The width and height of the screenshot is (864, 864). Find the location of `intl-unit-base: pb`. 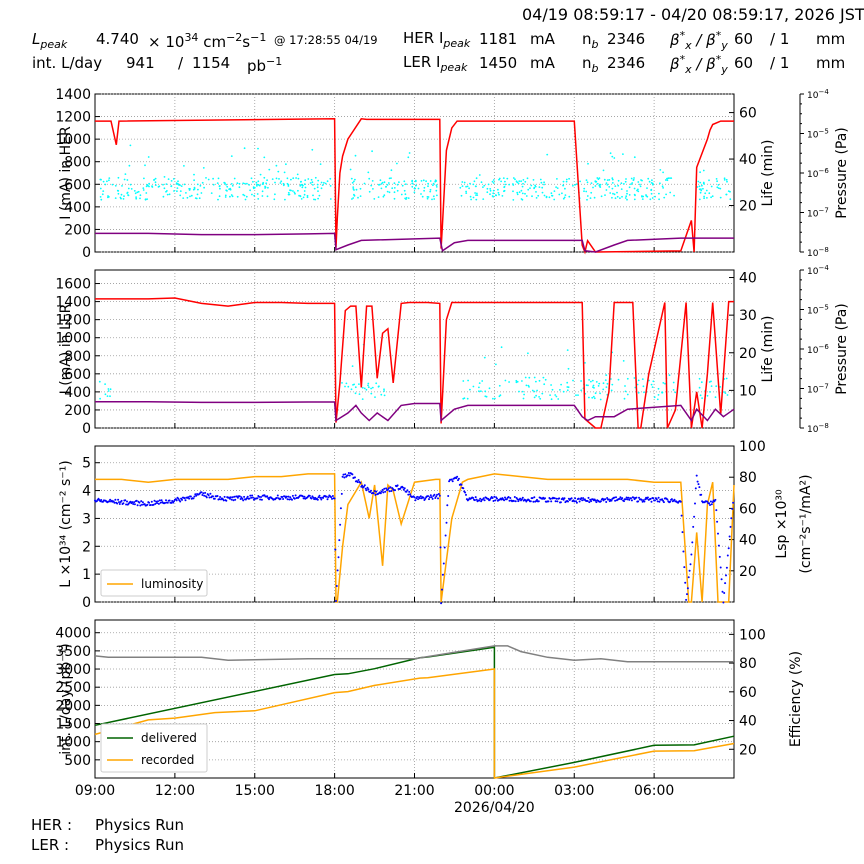

intl-unit-base: pb is located at coordinates (257, 66).